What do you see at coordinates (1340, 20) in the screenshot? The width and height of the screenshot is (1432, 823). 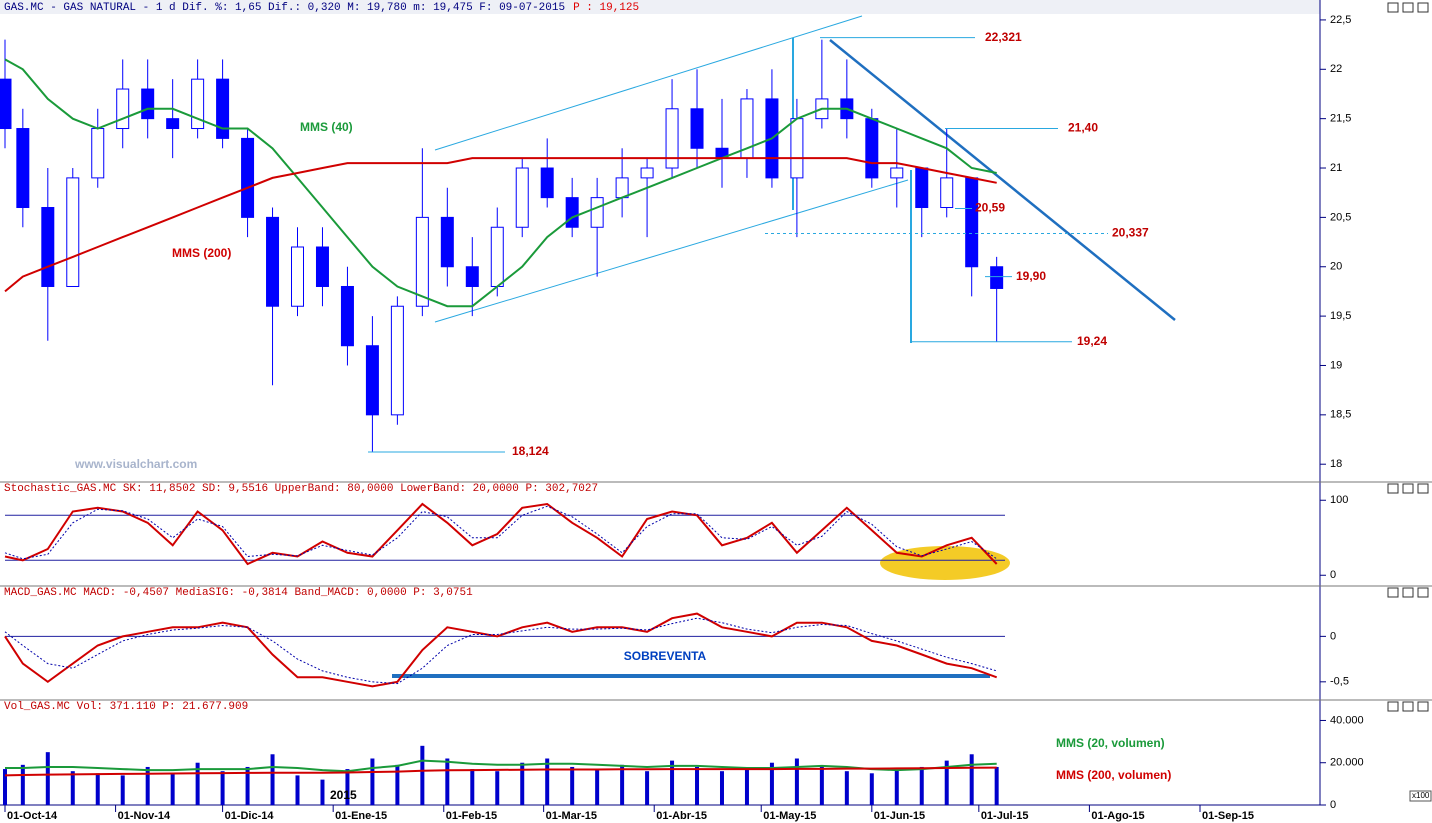 I see `y-tick-label: 22,5` at bounding box center [1340, 20].